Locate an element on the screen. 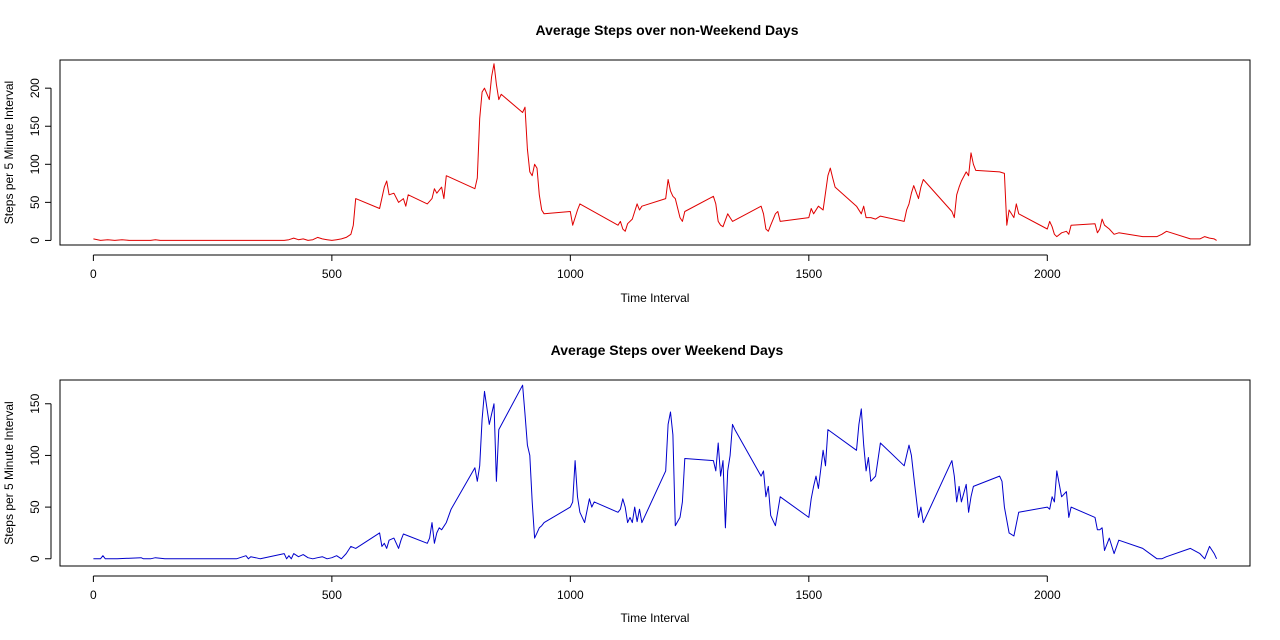 This screenshot has width=1280, height=640. y-tick-label: 200 is located at coordinates (35, 88).